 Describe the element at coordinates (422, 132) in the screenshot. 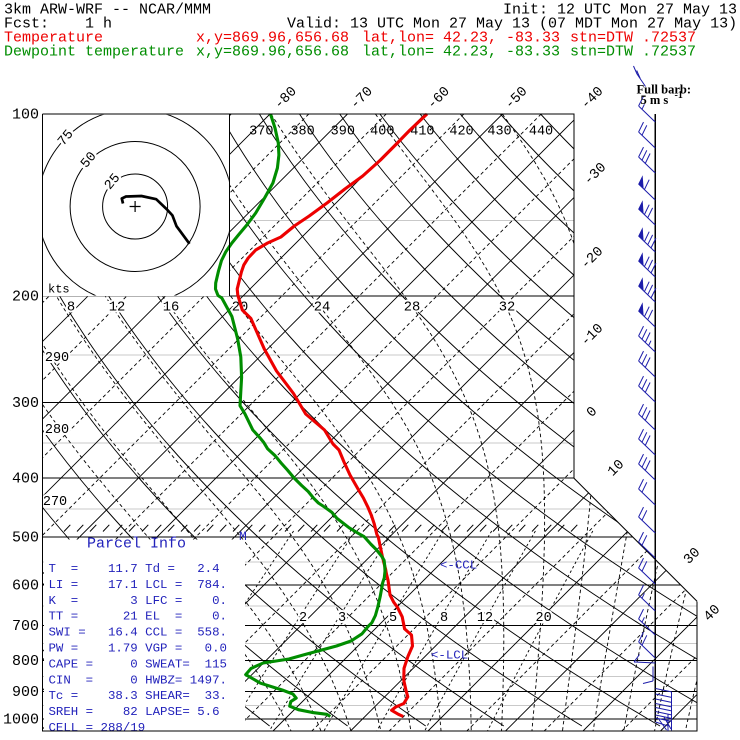

I see `svg-text: 410` at that location.